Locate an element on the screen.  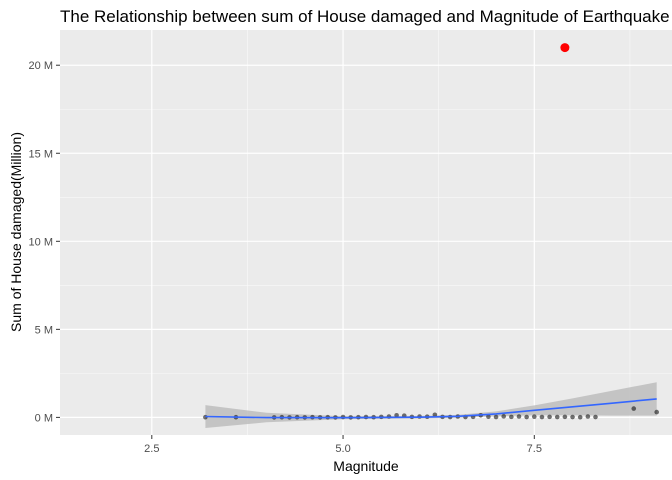
x-tick-label: 5.0 is located at coordinates (342, 449).